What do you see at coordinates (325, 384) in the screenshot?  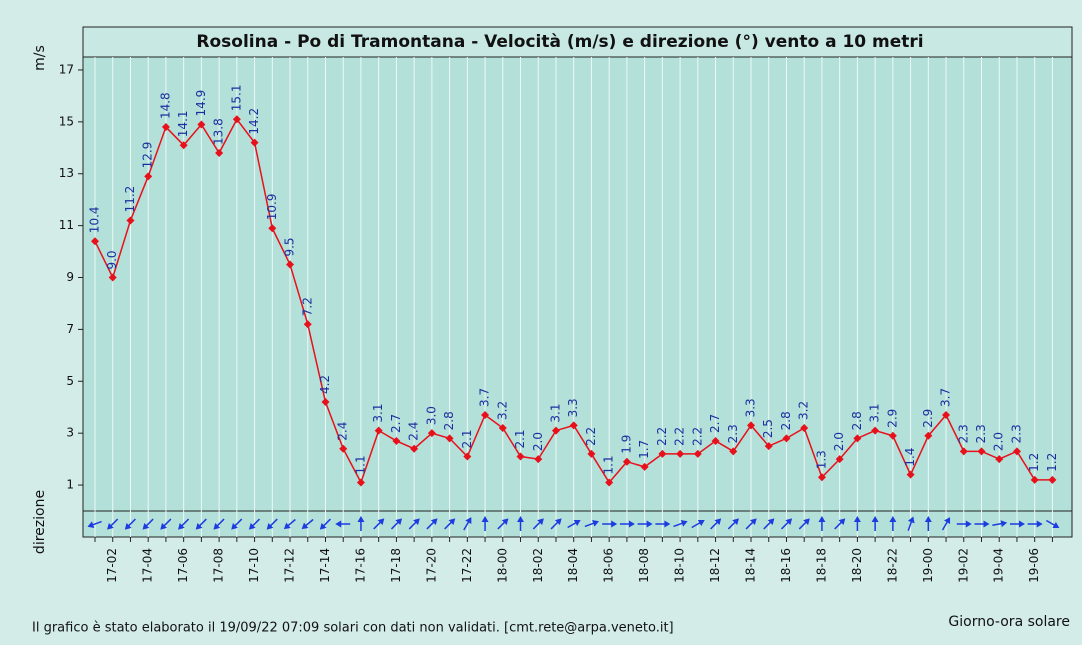 I see `value-label: 4.2` at bounding box center [325, 384].